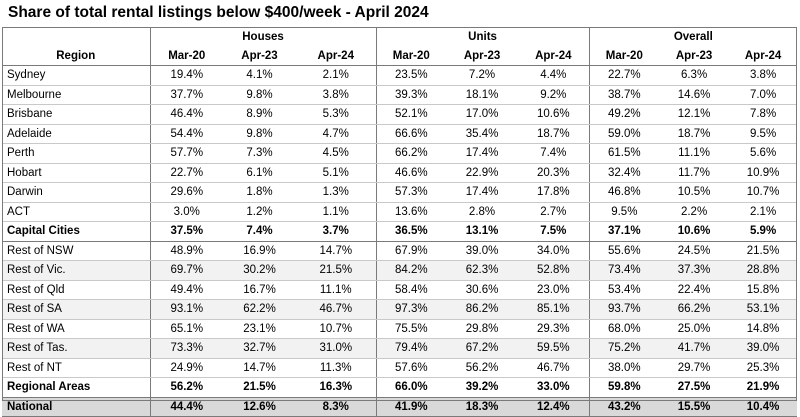 The width and height of the screenshot is (800, 417). Describe the element at coordinates (76, 368) in the screenshot. I see `region-cell: Rest of NT` at that location.